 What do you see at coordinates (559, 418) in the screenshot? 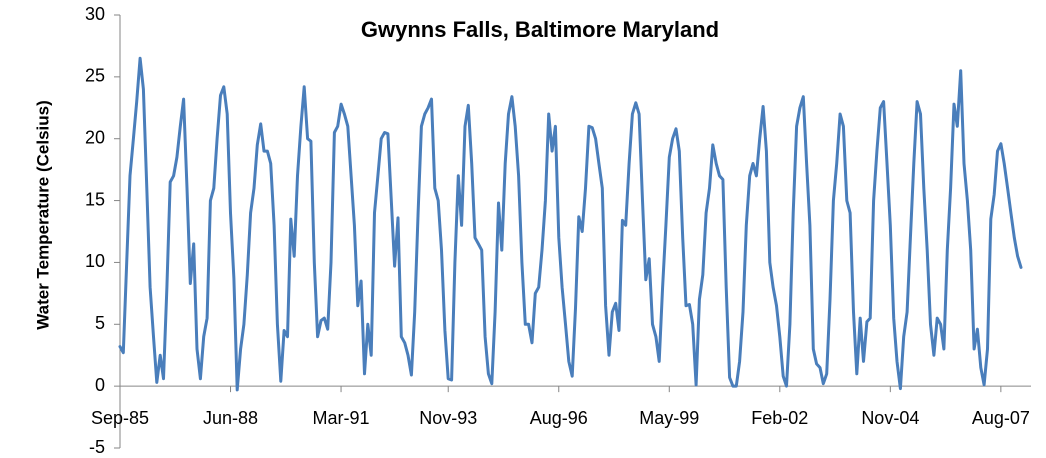
I see `x-tick-label: Aug-96` at bounding box center [559, 418].